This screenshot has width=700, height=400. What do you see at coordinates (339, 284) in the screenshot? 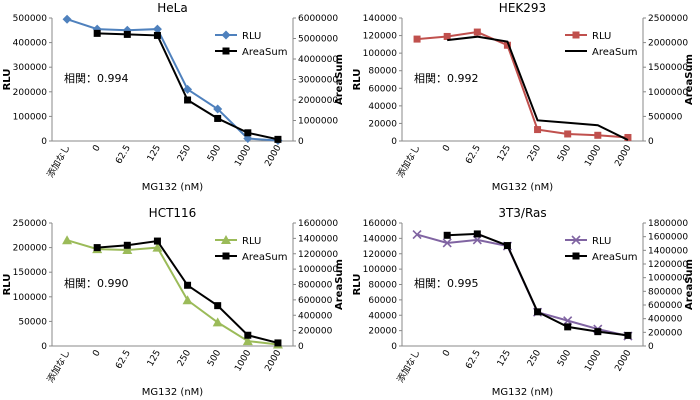
I see `y2-axis-title: AreaSum` at bounding box center [339, 284].